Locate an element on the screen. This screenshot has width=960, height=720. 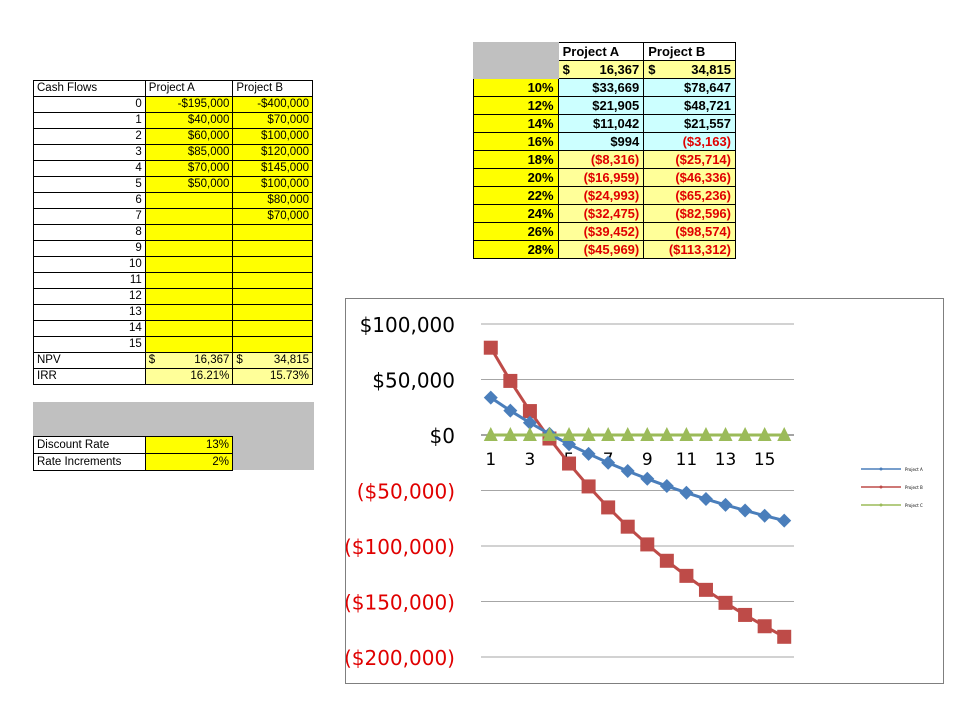
x-tick-label: 3 is located at coordinates (529, 460).